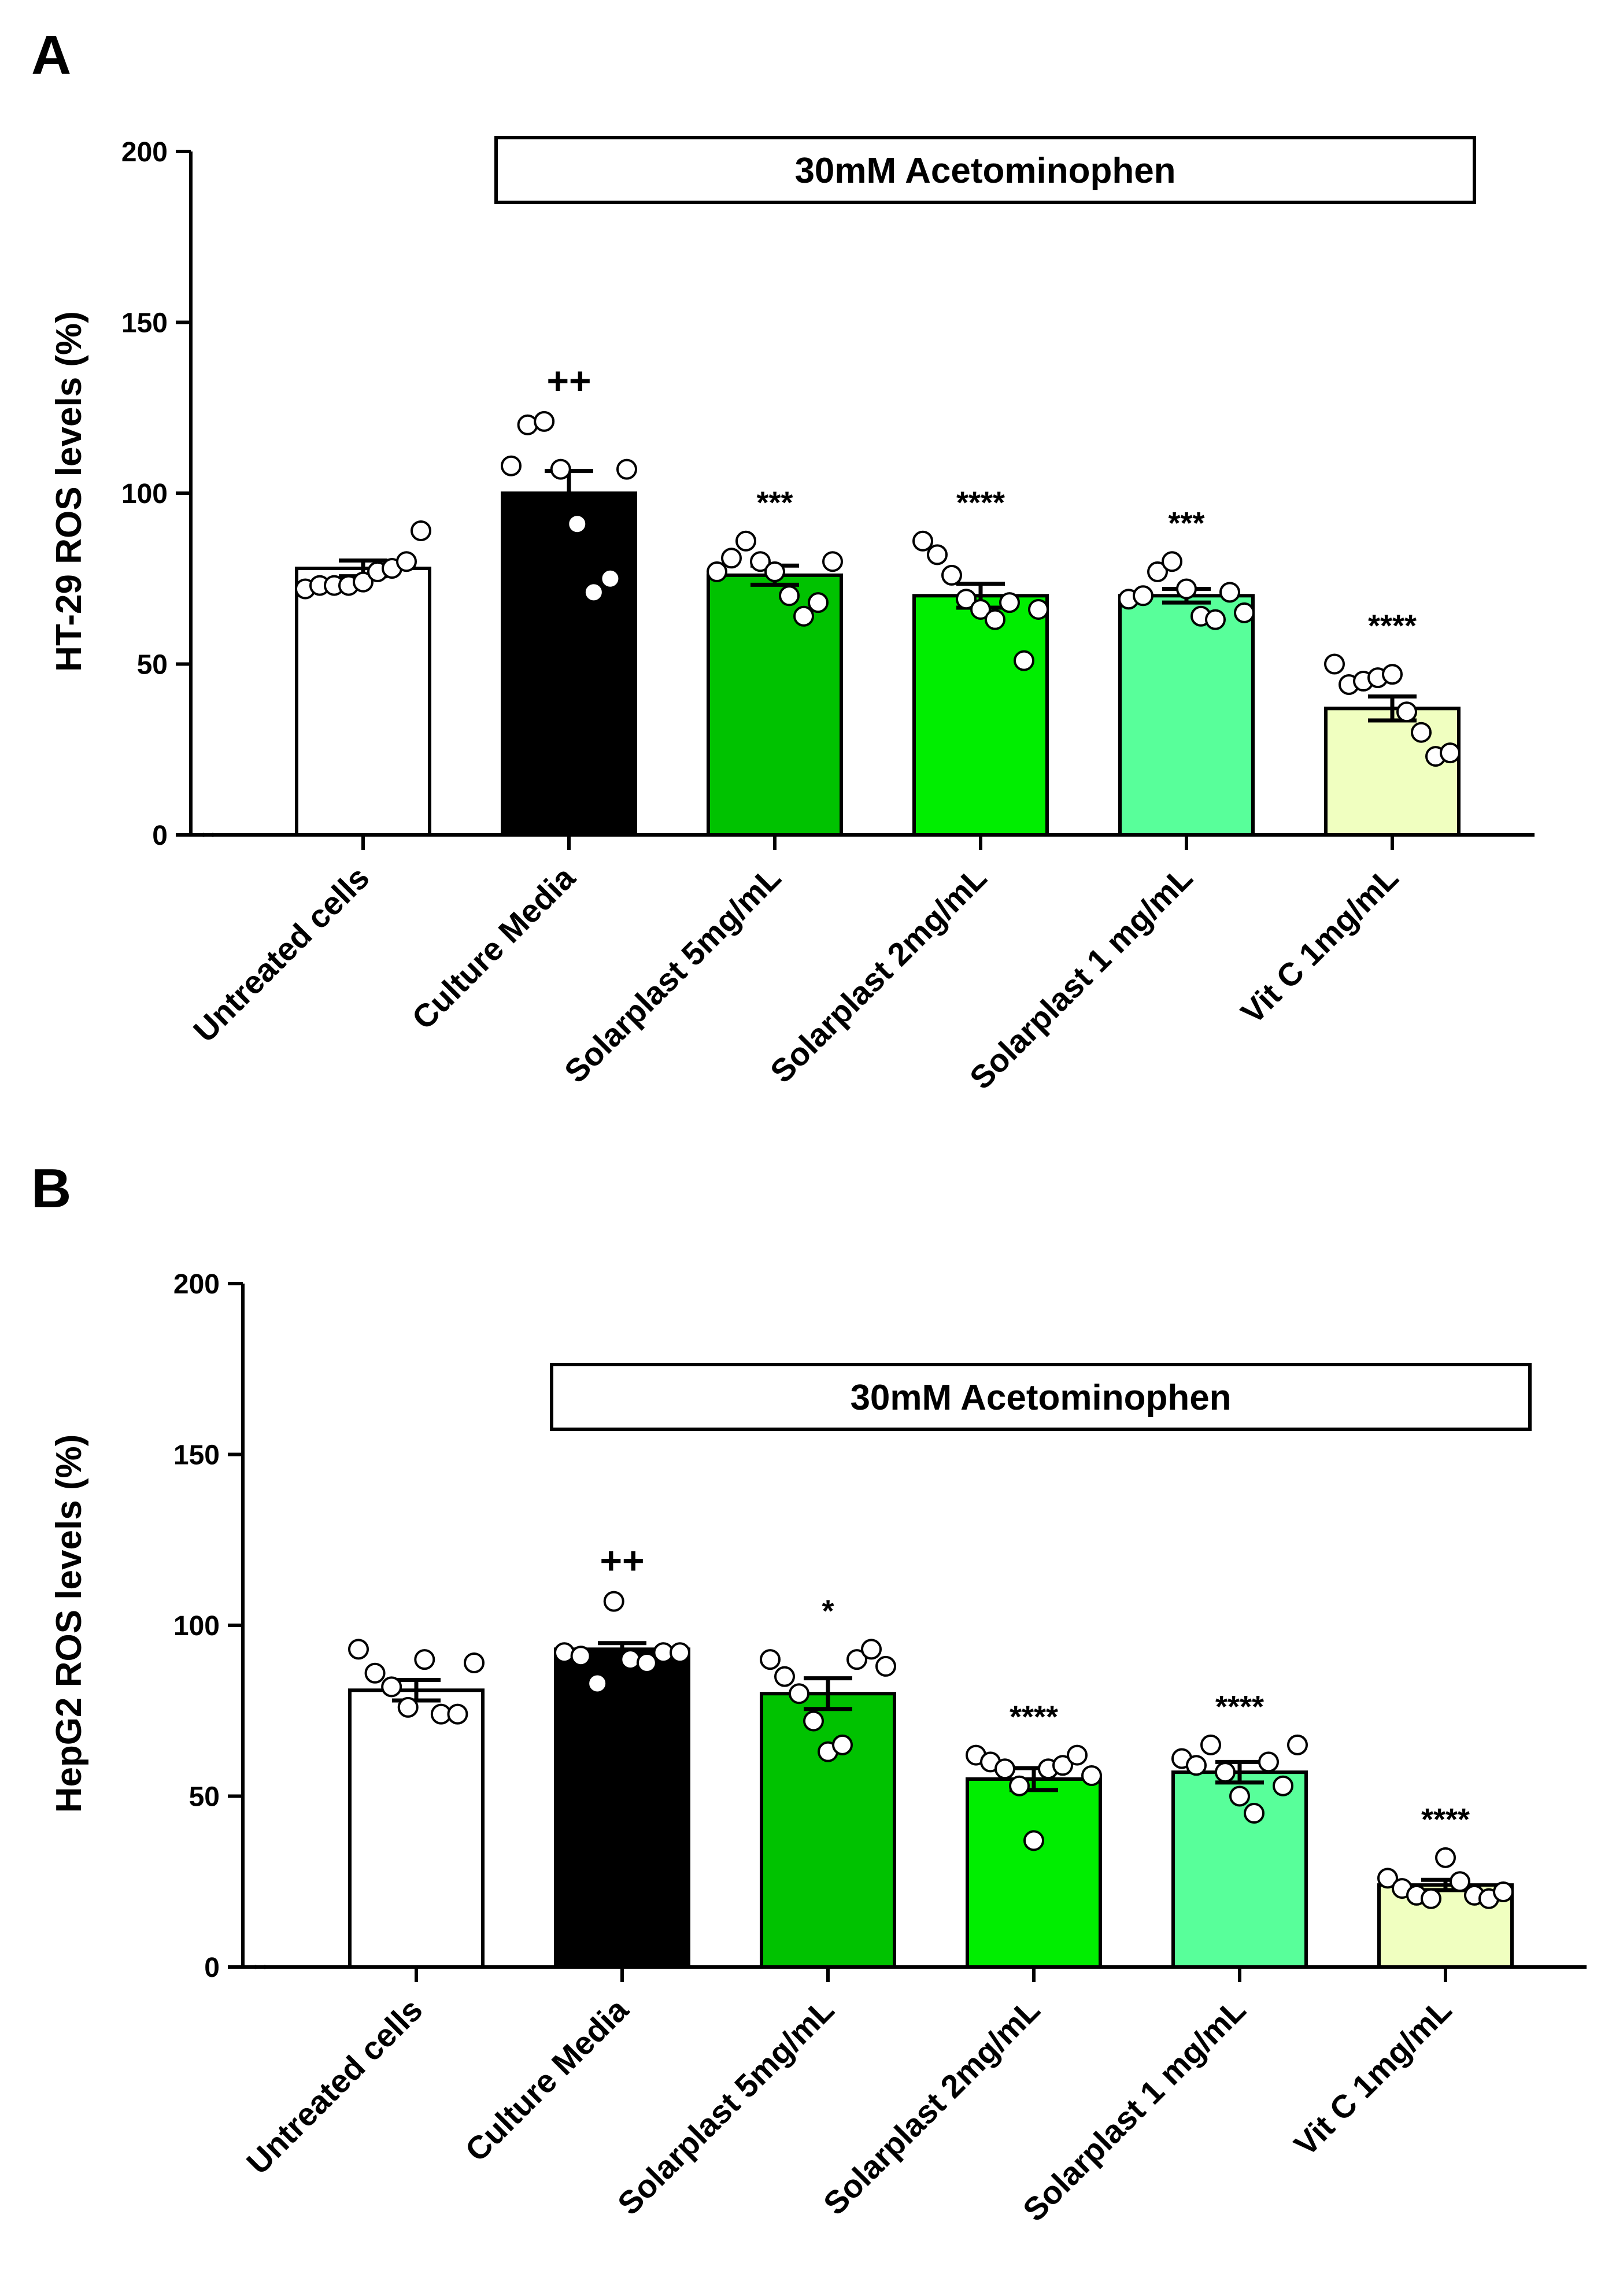 This screenshot has width=1612, height=2296. I want to click on panel-b-y-tick-label: 100, so click(197, 1626).